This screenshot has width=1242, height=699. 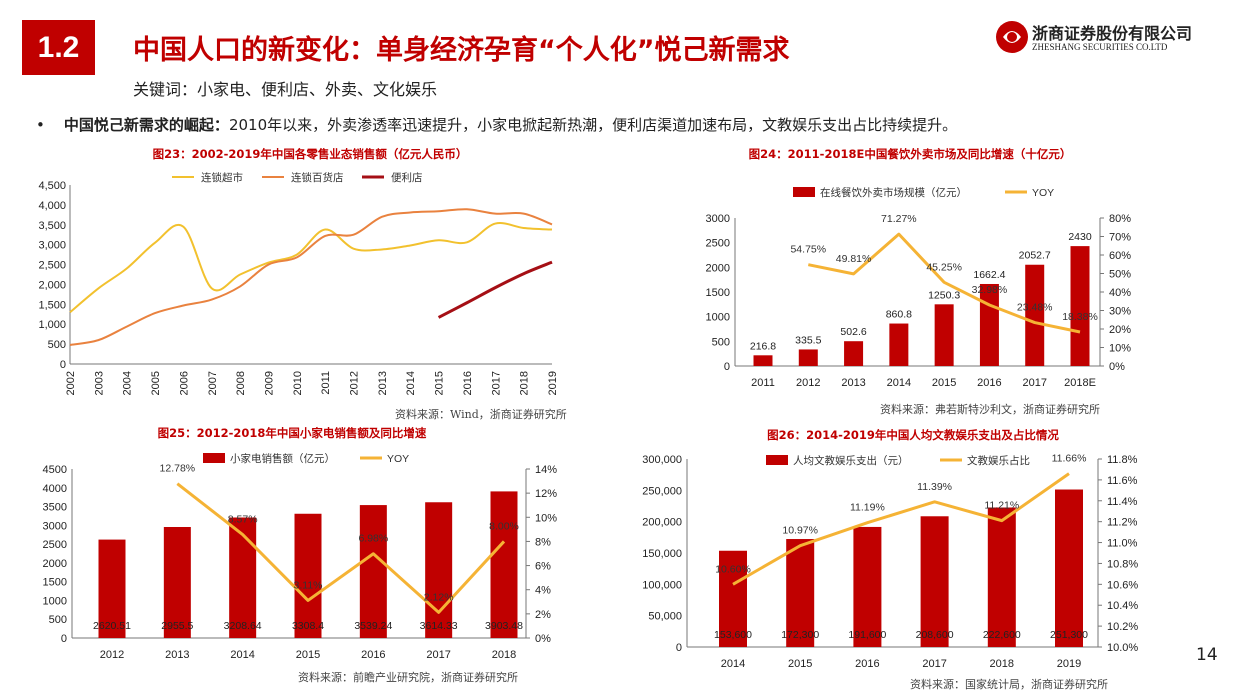 I want to click on y2-tick-label: 10.0%, so click(x=1122, y=648).